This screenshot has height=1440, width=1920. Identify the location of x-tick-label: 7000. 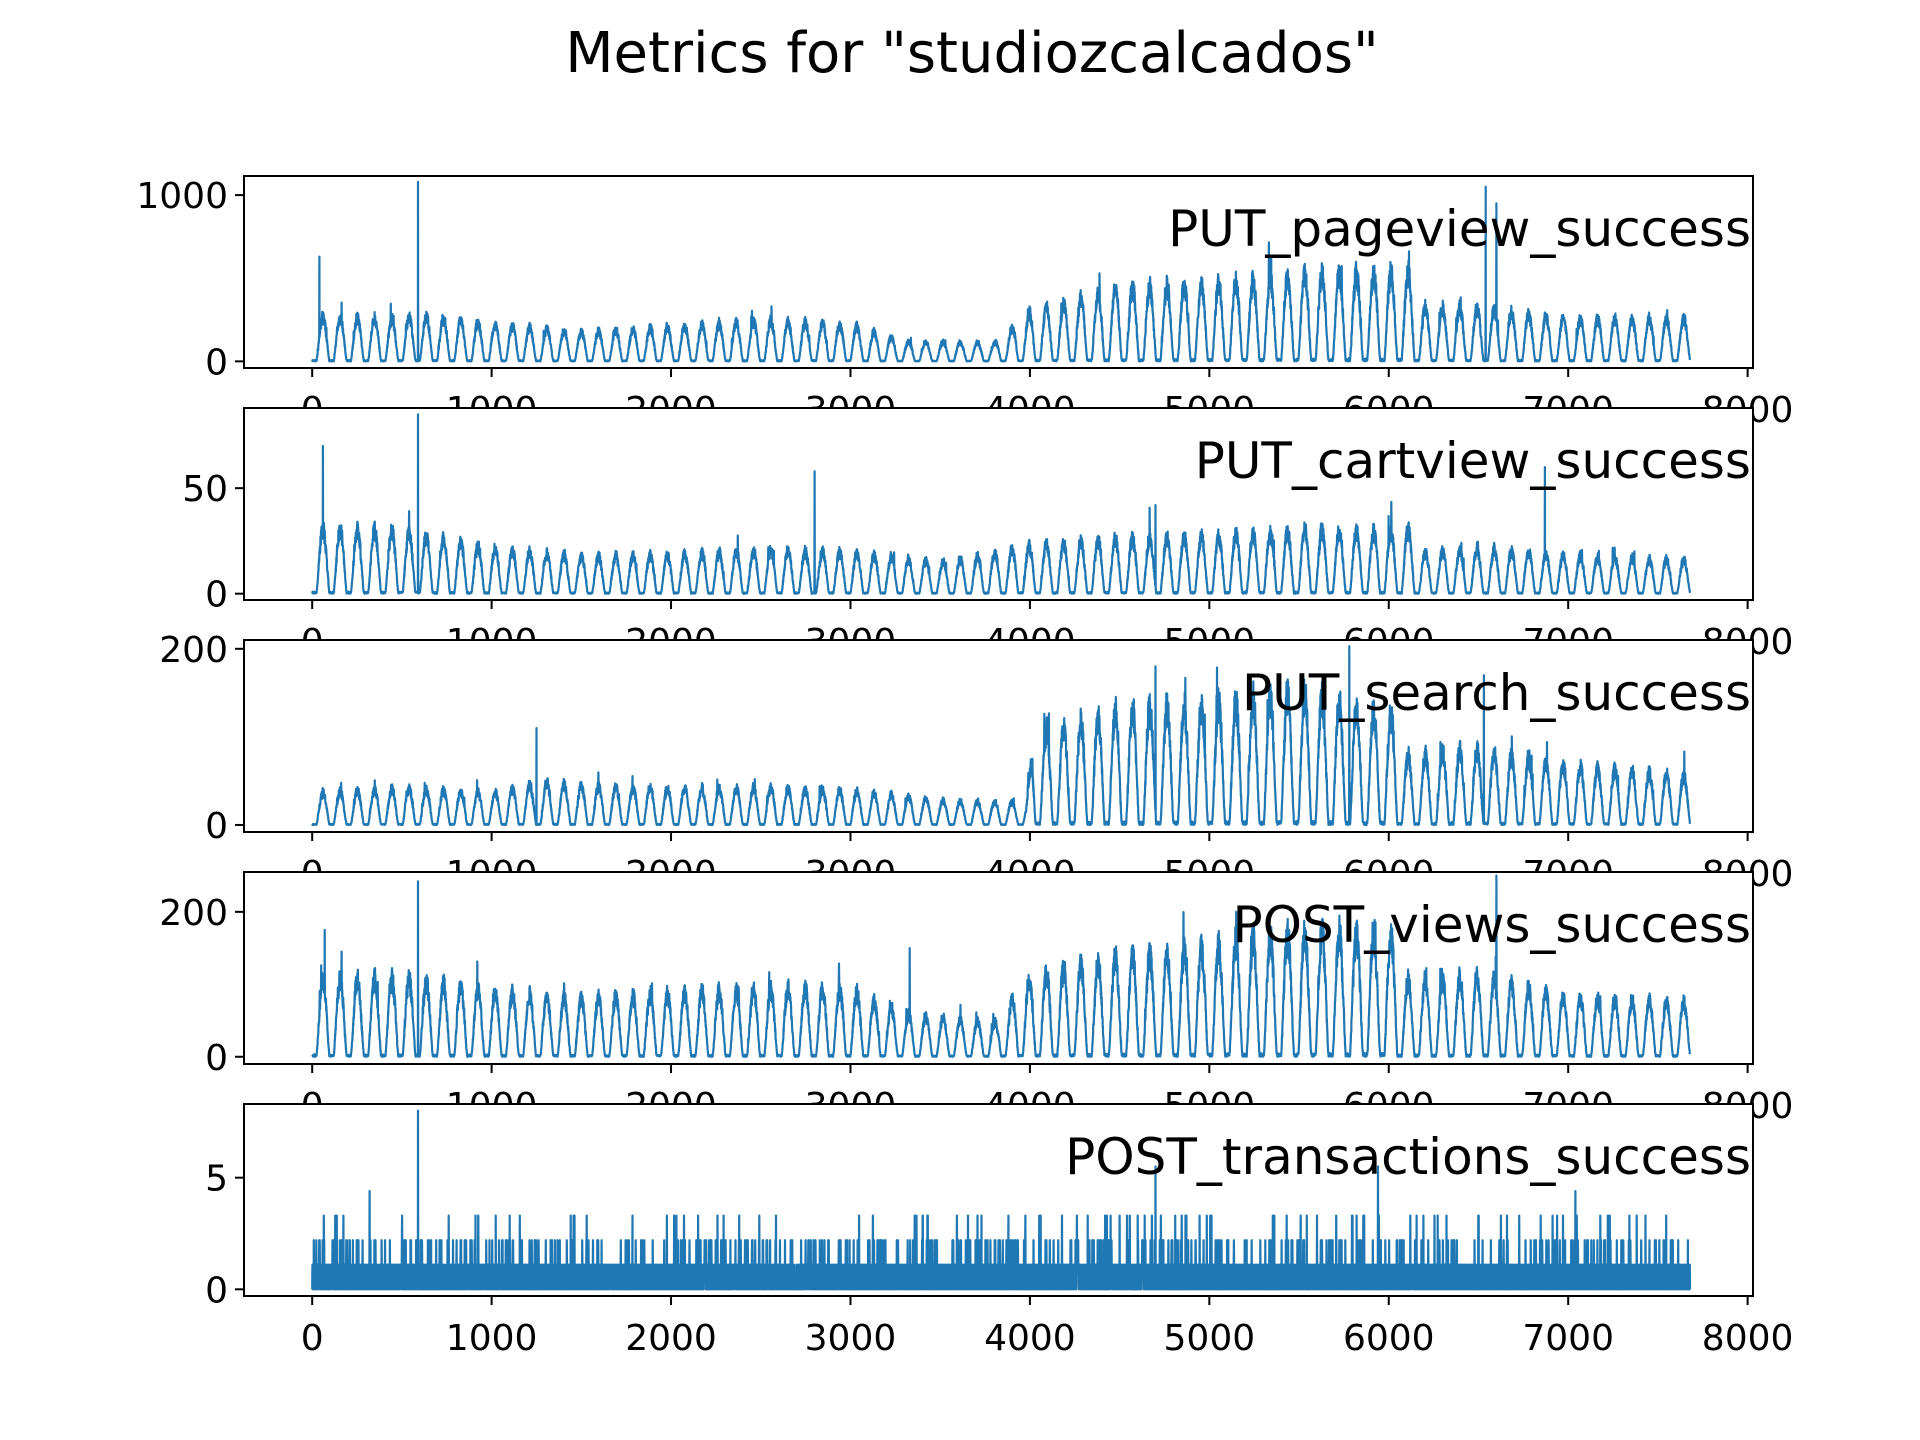
(1568, 1338).